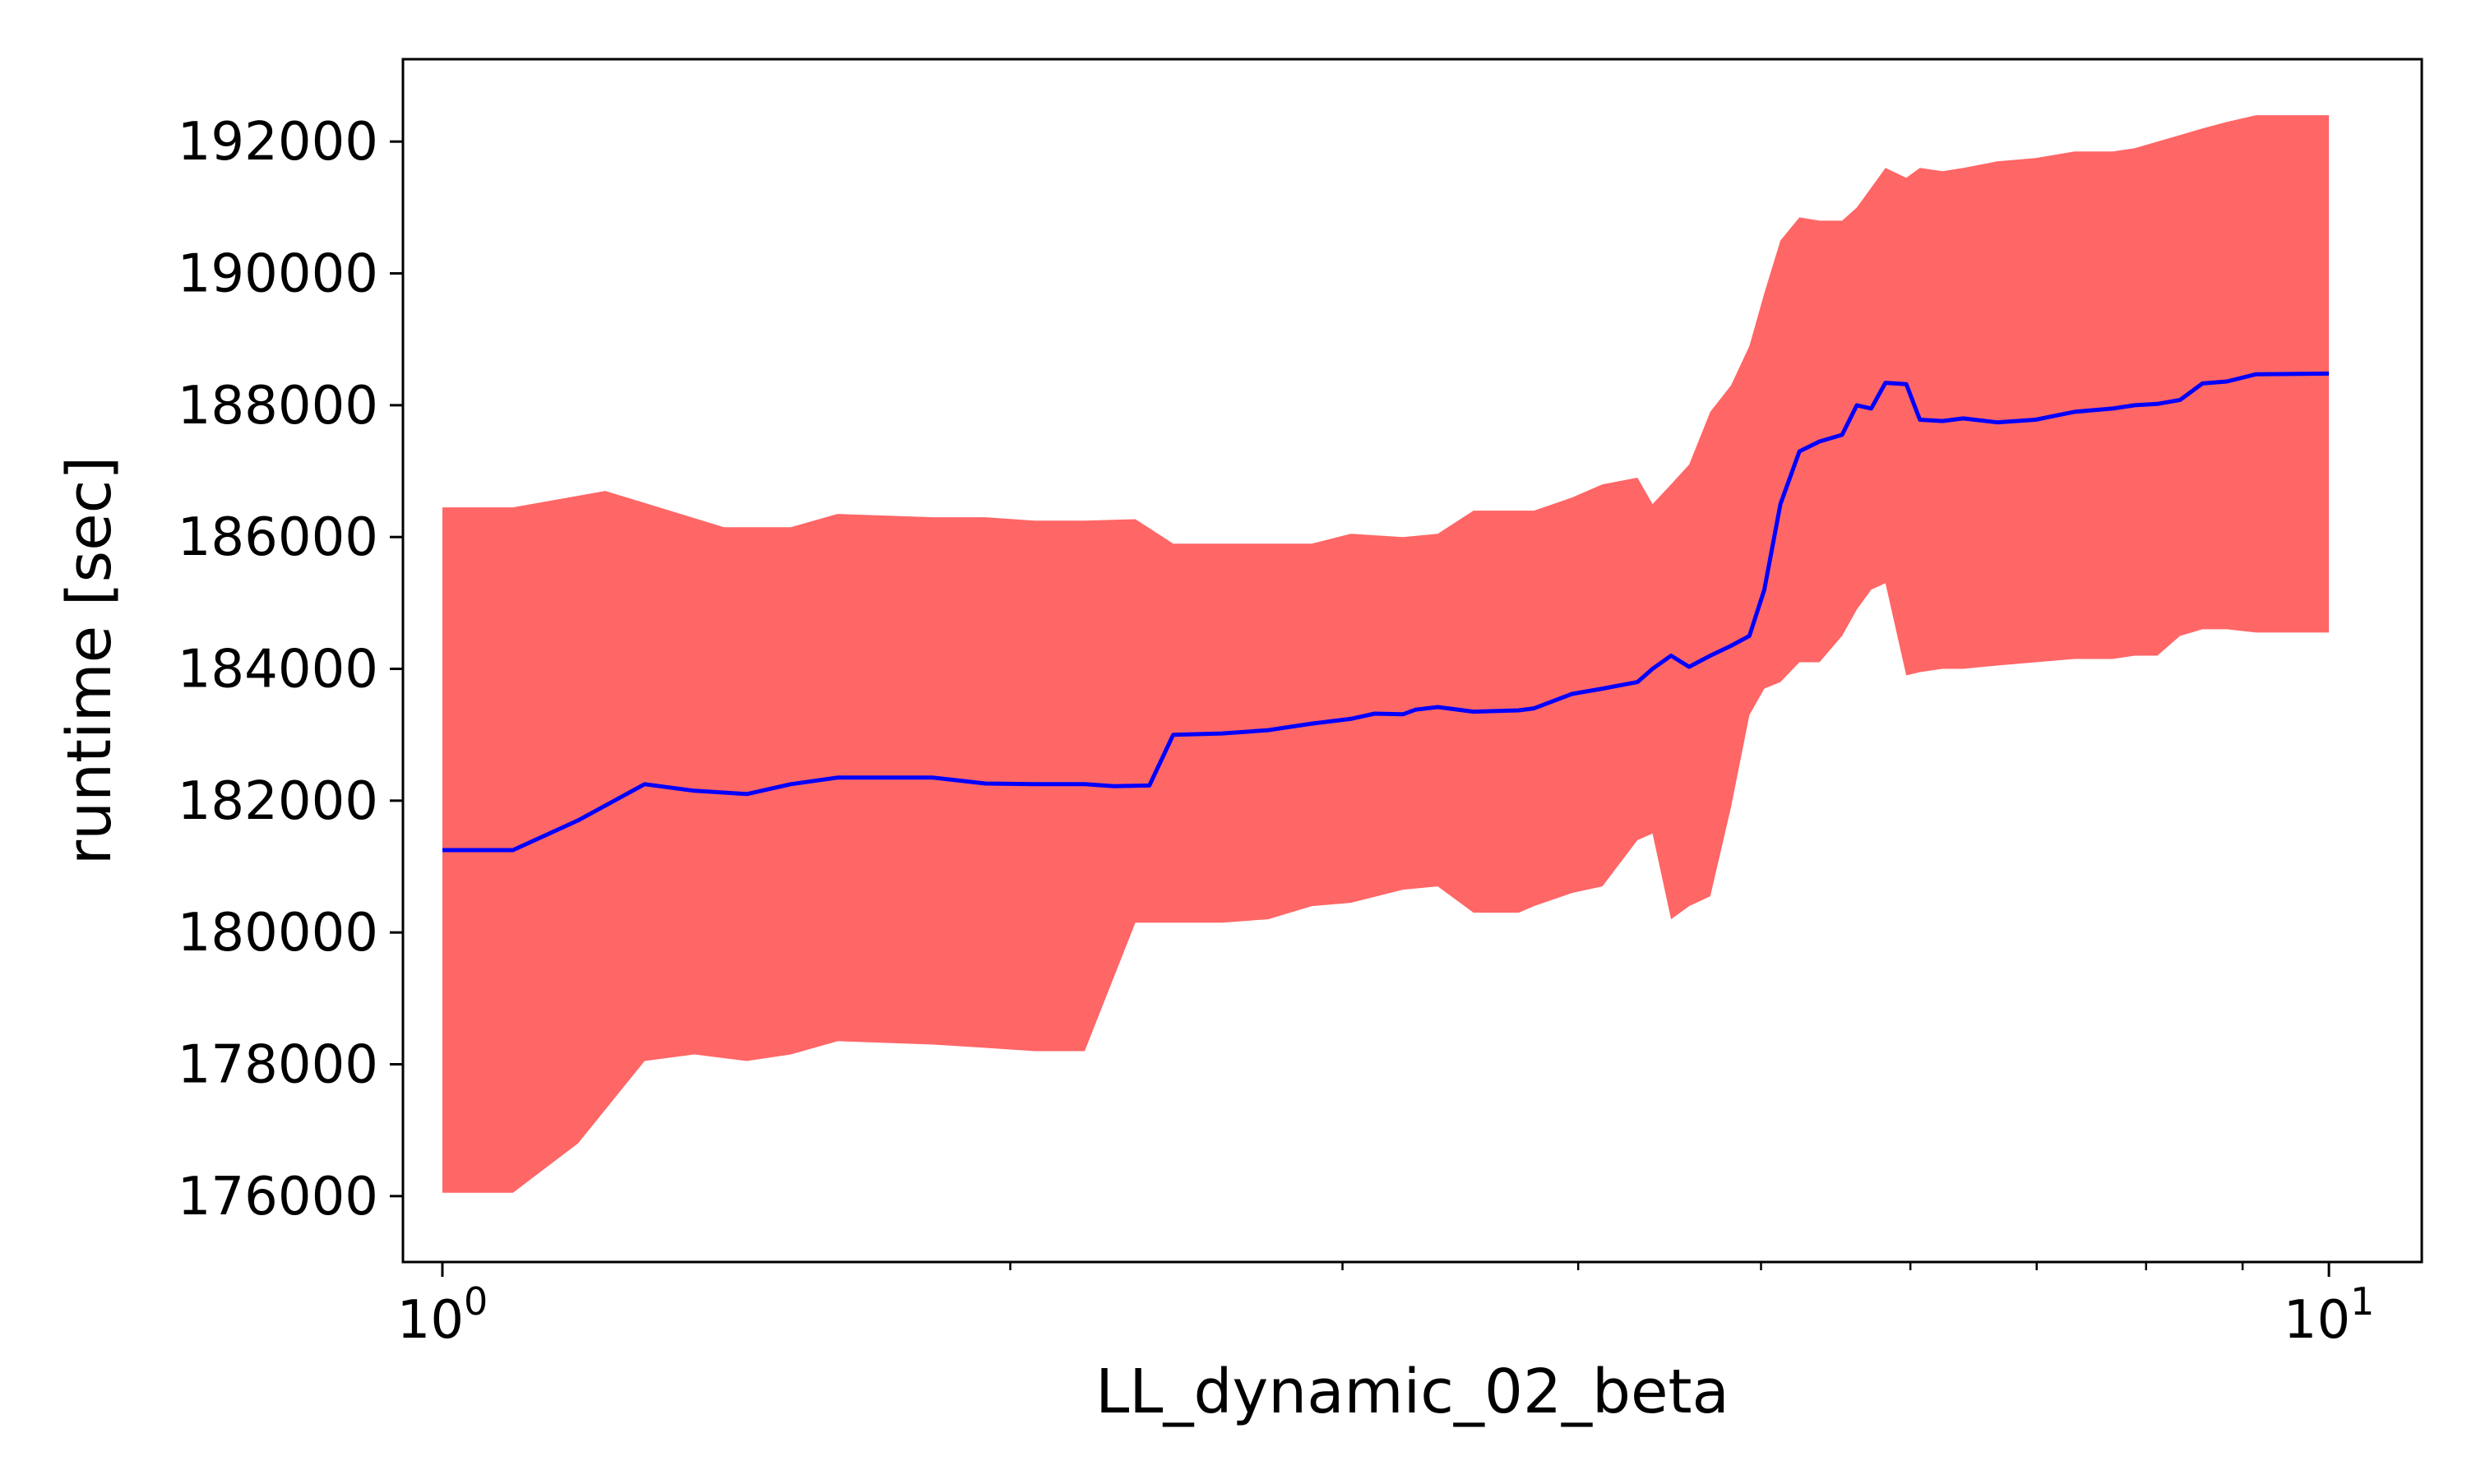  Describe the element at coordinates (278, 407) in the screenshot. I see `y-tick-label: 188000` at that location.